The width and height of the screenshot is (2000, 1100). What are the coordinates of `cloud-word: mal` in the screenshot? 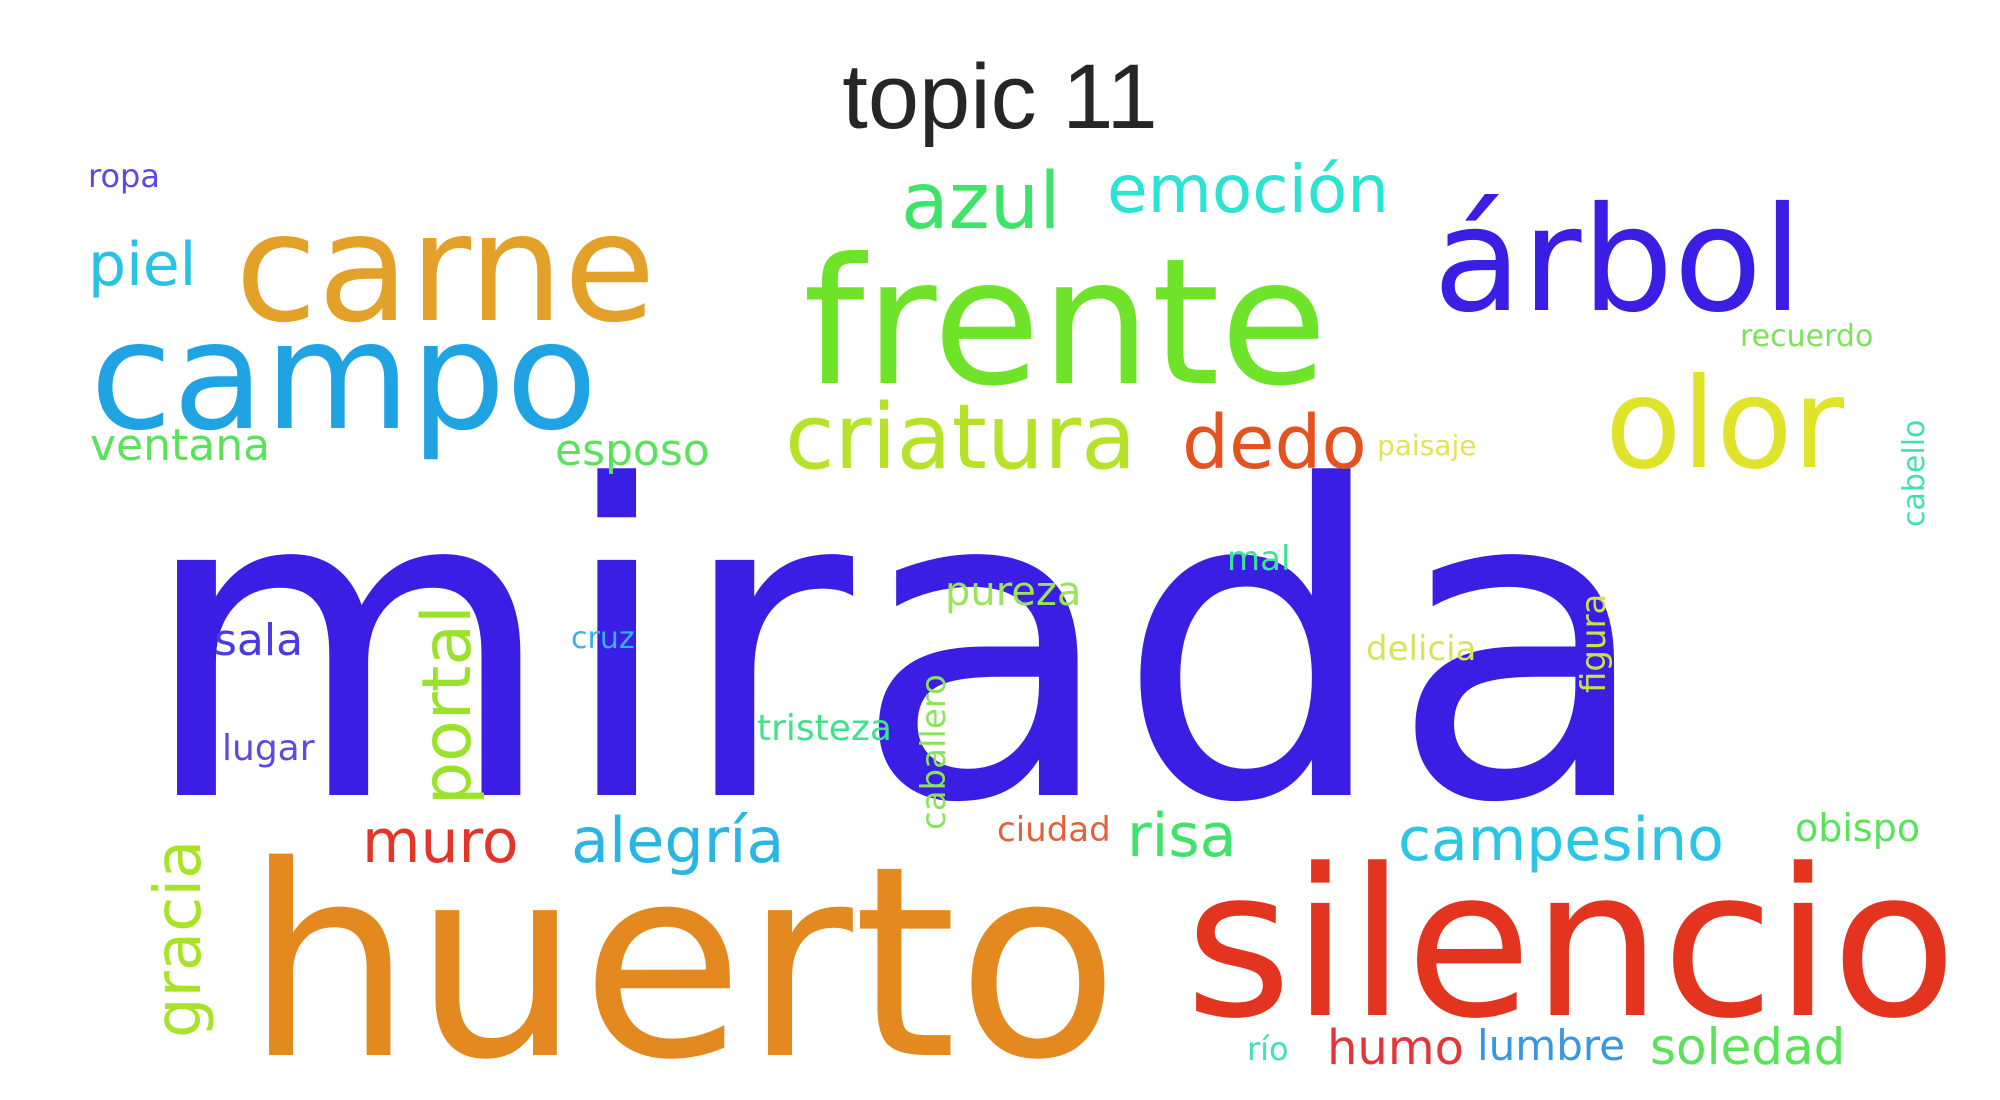 It's located at (1258, 559).